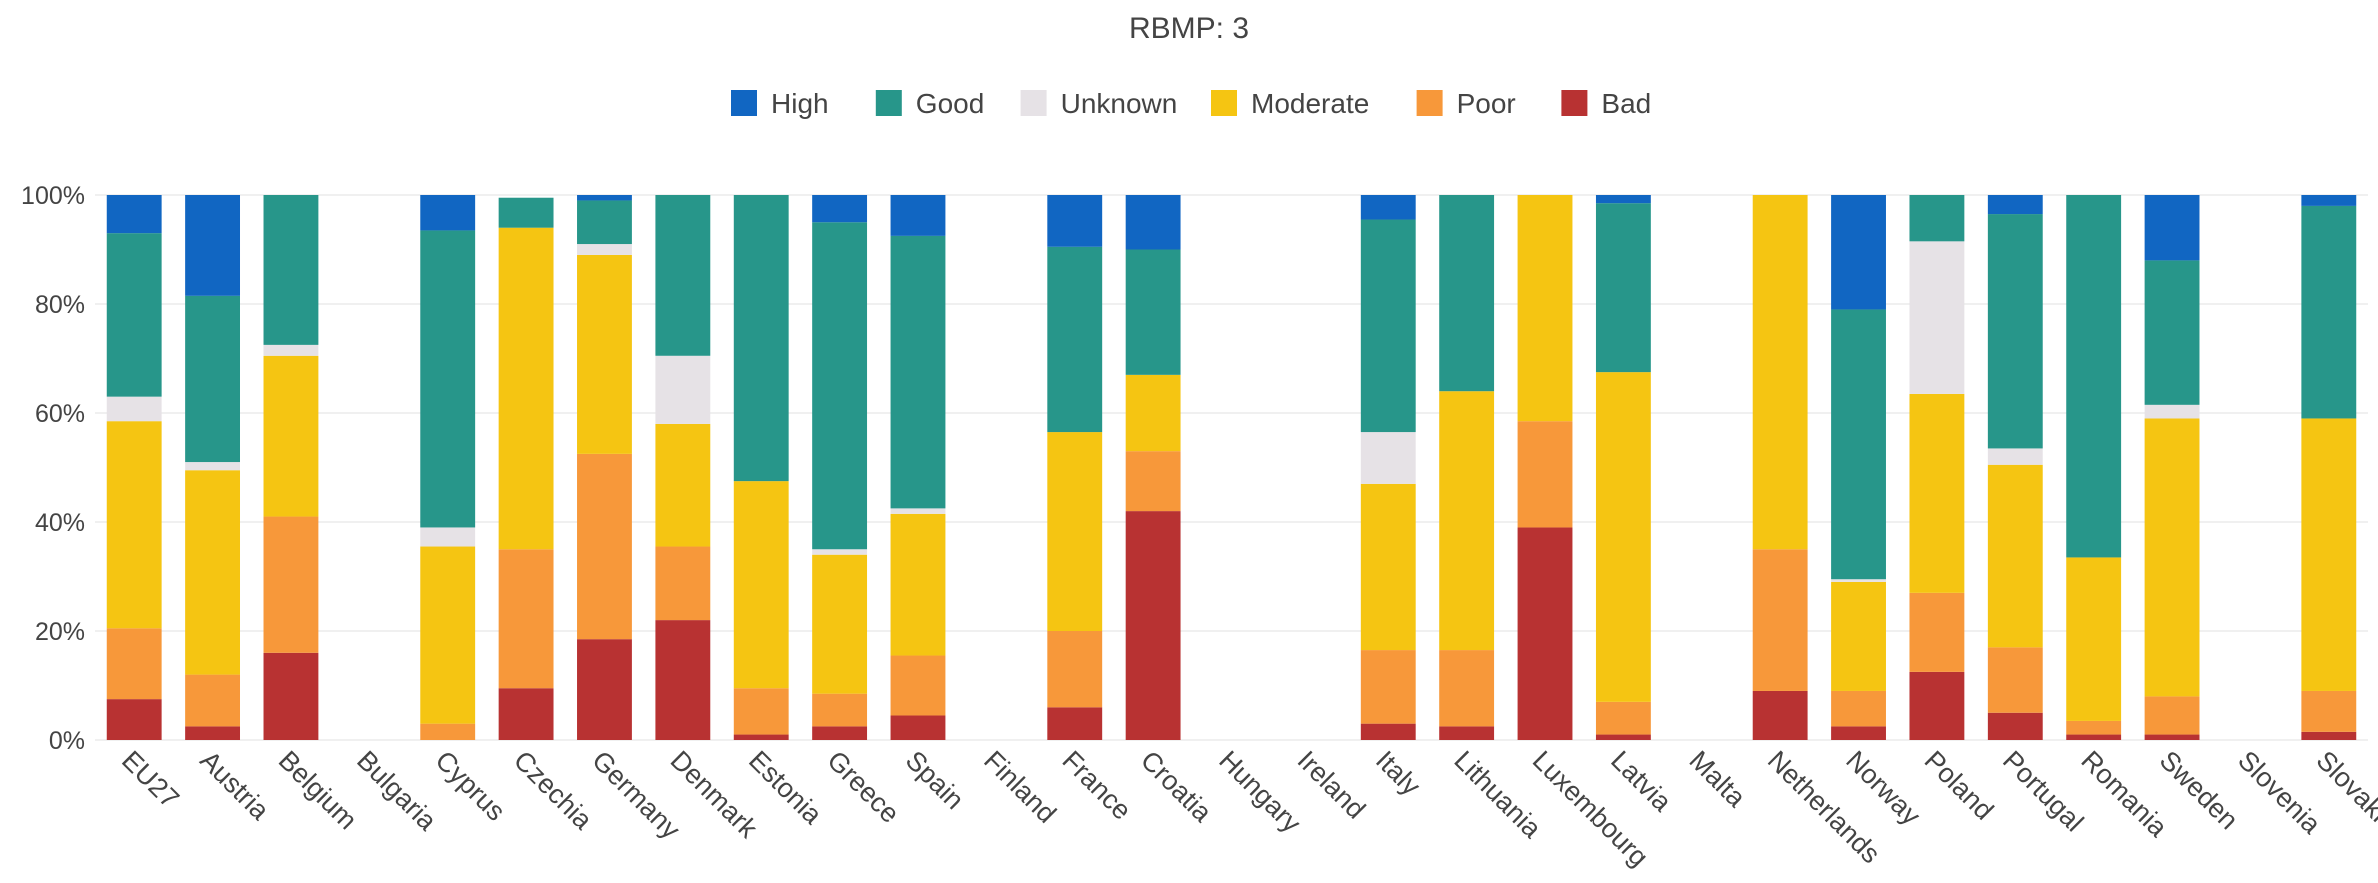  I want to click on x-tick-label: Greece, so click(863, 787).